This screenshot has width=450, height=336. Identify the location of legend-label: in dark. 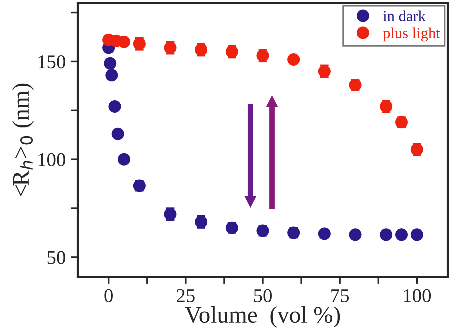
(404, 16).